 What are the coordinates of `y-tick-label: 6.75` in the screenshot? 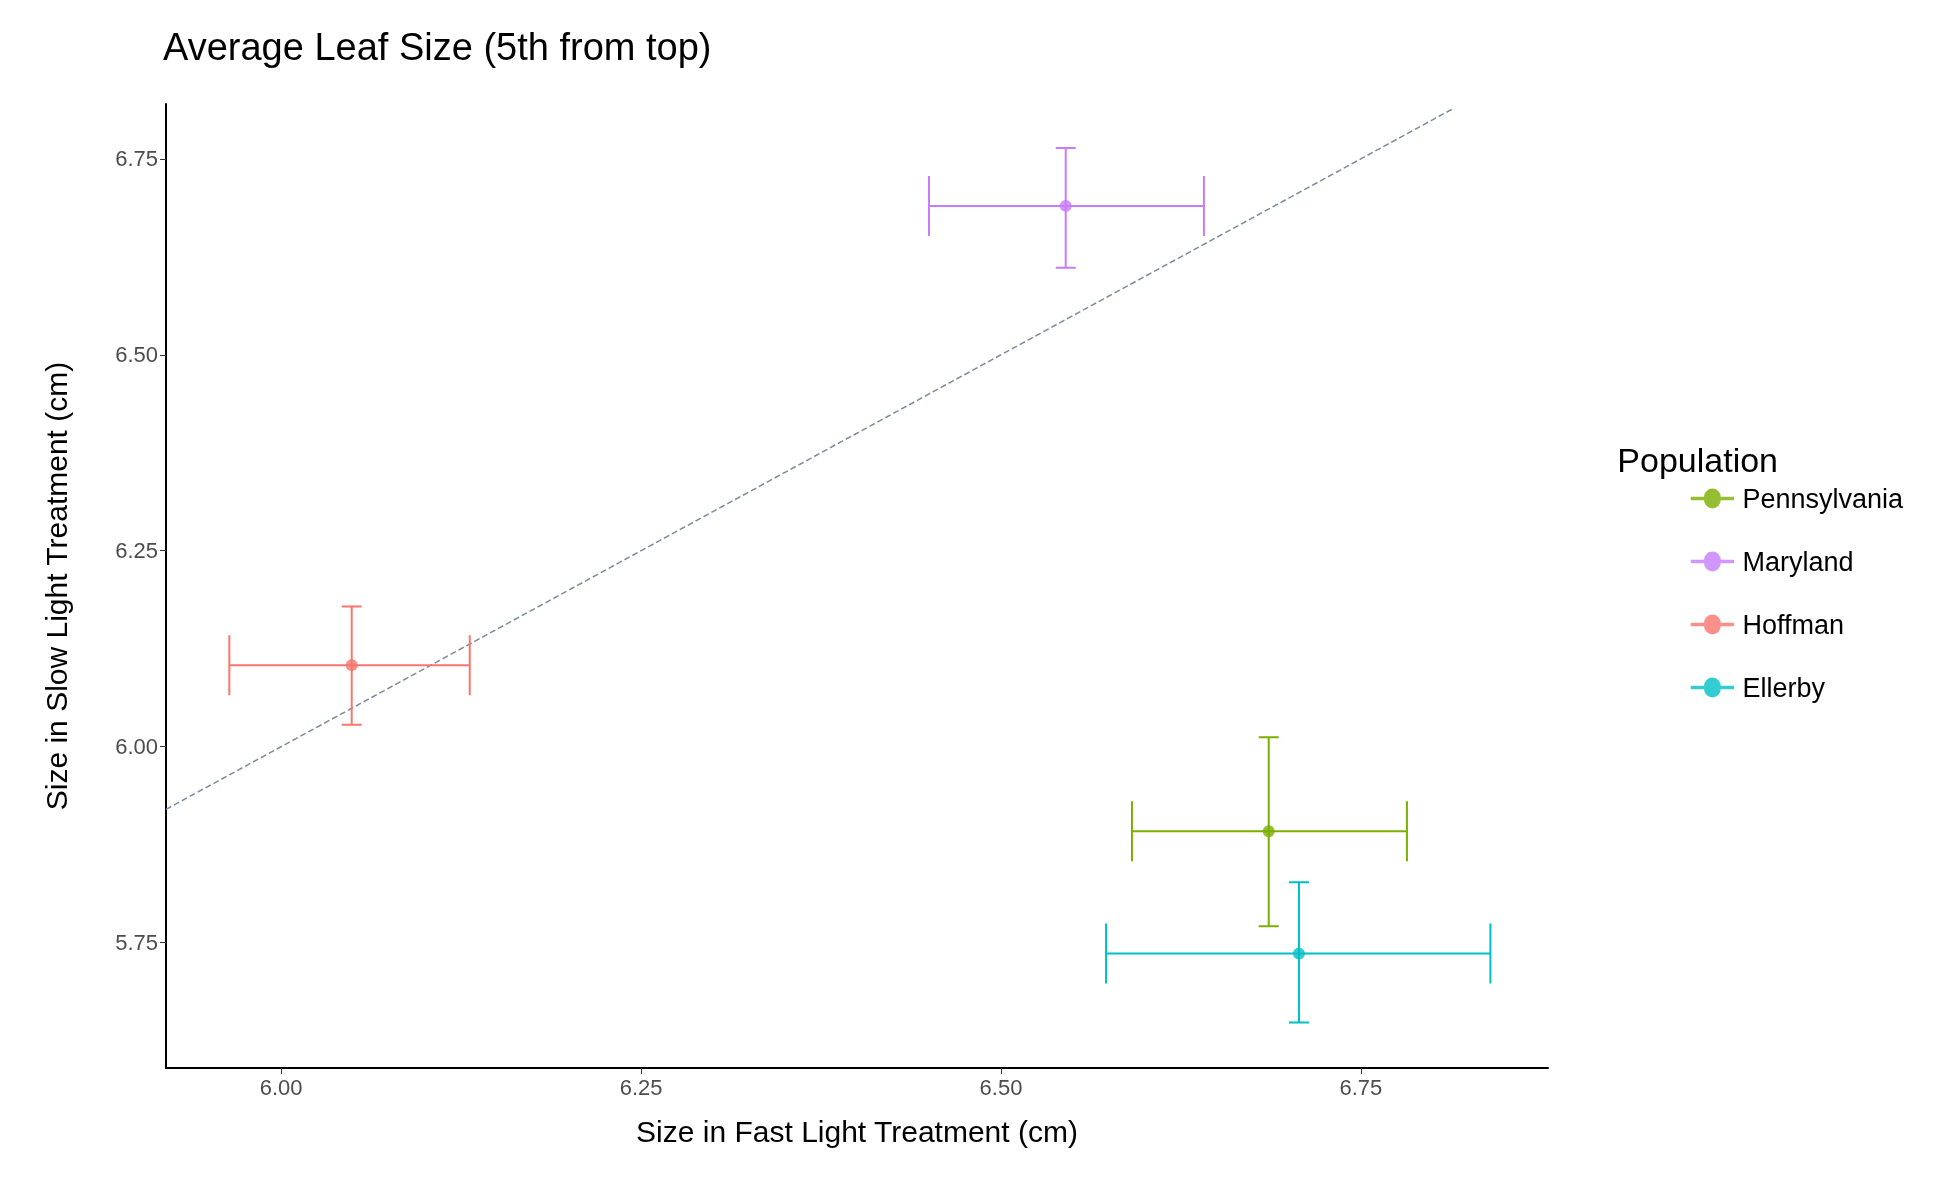 It's located at (136, 159).